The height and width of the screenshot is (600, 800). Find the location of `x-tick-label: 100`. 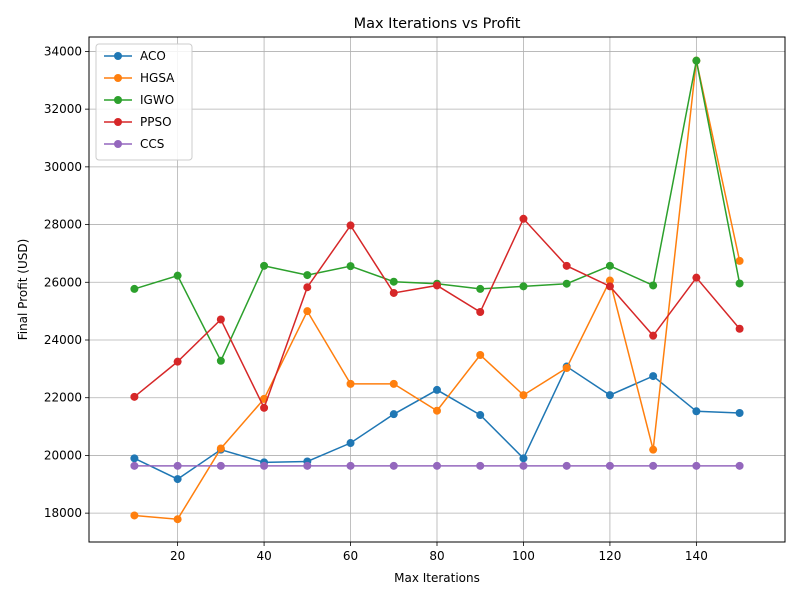

x-tick-label: 100 is located at coordinates (523, 556).